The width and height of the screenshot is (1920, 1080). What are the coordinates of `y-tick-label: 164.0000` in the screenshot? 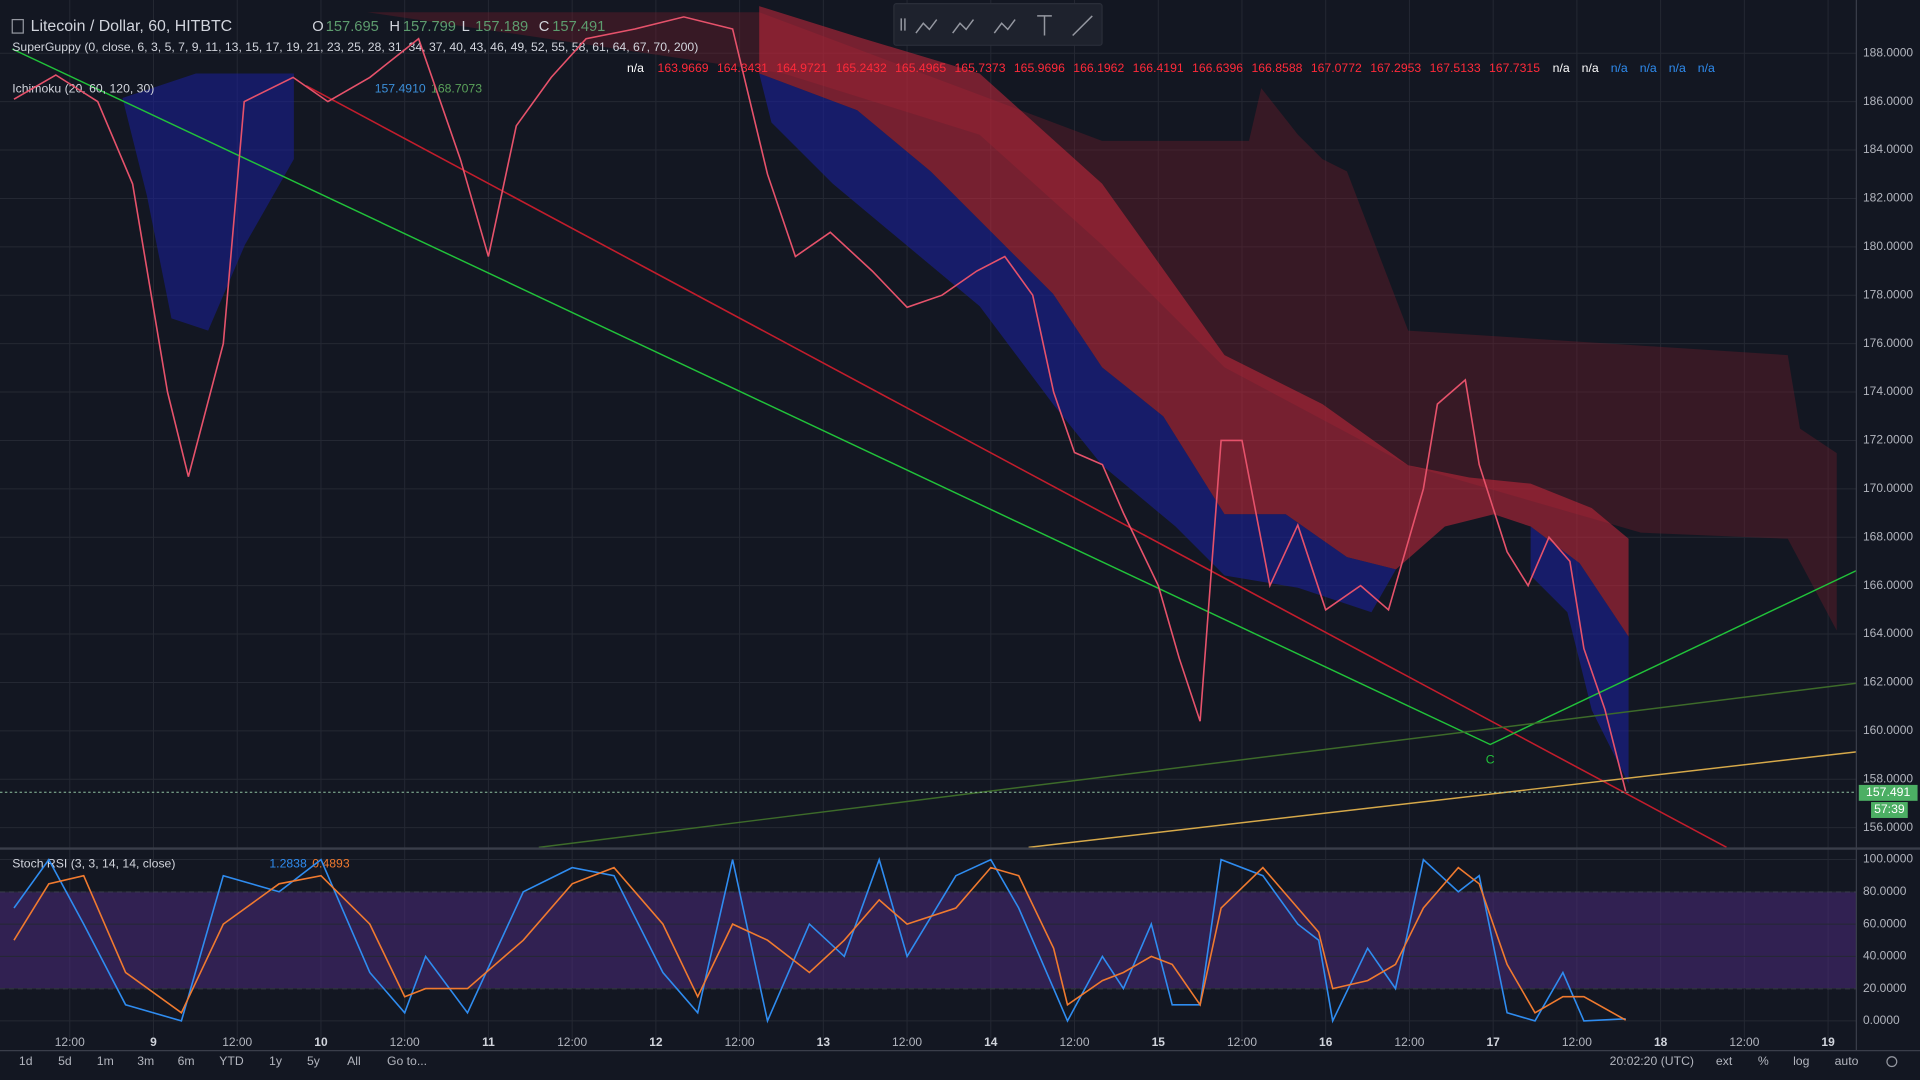 It's located at (1888, 633).